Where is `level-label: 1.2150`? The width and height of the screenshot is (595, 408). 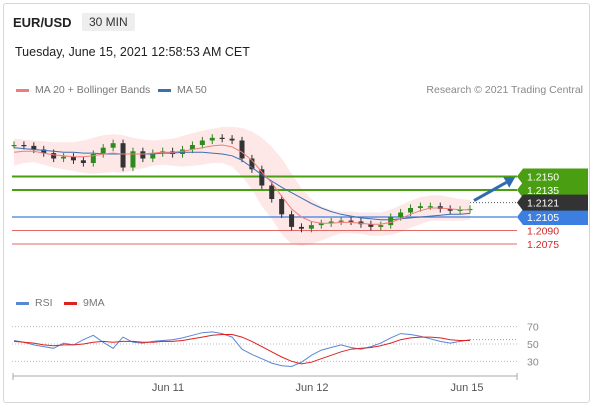
level-label: 1.2150 is located at coordinates (552, 176).